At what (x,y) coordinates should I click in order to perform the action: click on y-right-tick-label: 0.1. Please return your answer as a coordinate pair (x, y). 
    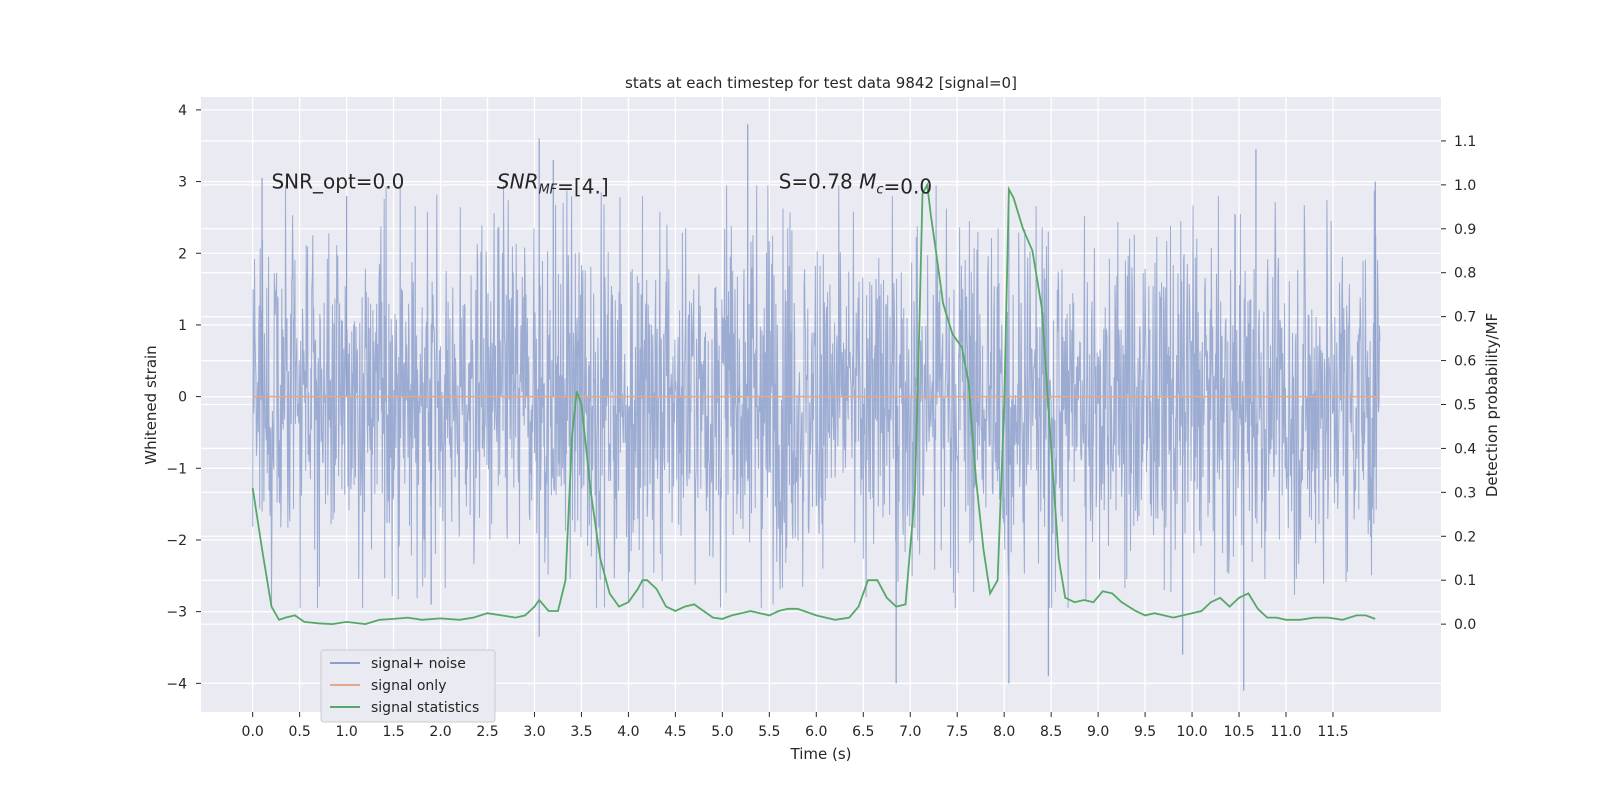
    Looking at the image, I should click on (1465, 581).